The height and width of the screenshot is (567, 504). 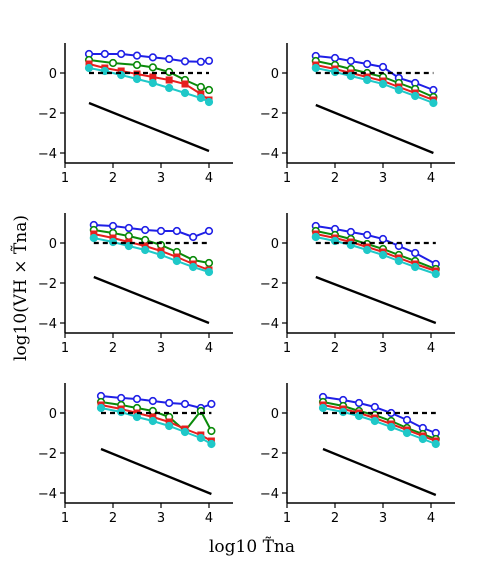 I want to click on y-axis-label: log10(VH × T̃na), so click(x=21, y=288).